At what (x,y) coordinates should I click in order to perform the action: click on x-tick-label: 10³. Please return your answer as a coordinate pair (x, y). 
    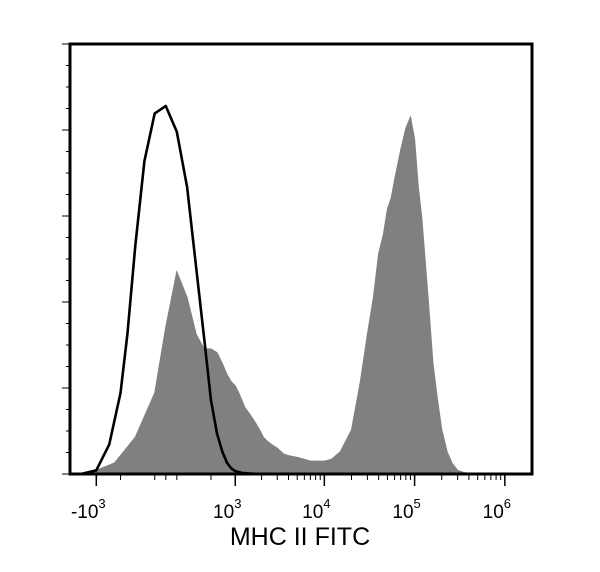
    Looking at the image, I should click on (227, 509).